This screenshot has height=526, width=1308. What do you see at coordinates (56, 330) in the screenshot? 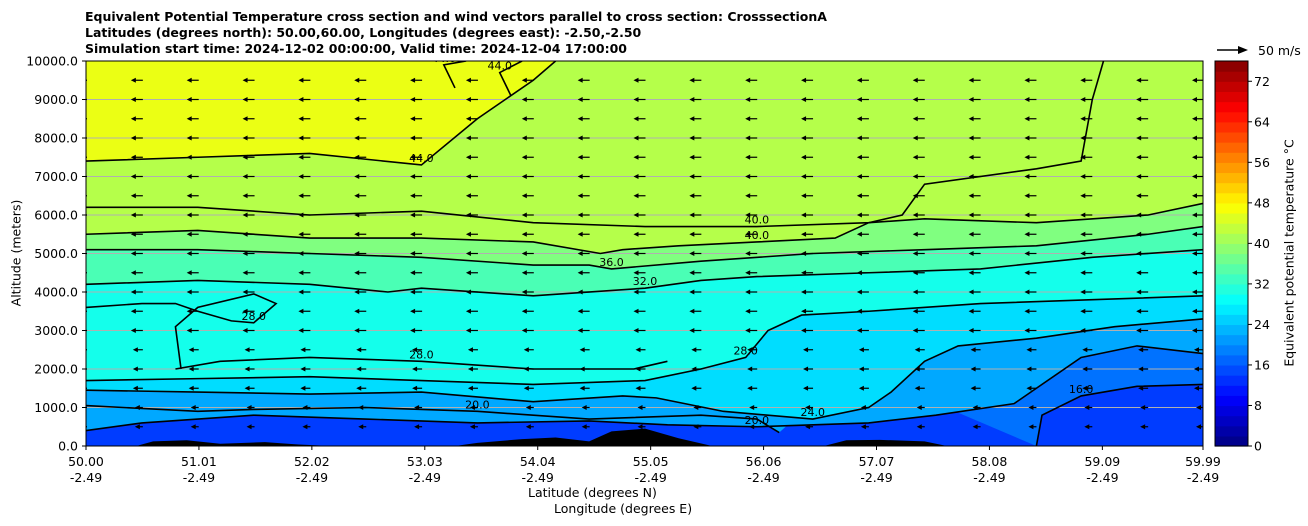
I see `y-tick-label: 3000.0` at bounding box center [56, 330].